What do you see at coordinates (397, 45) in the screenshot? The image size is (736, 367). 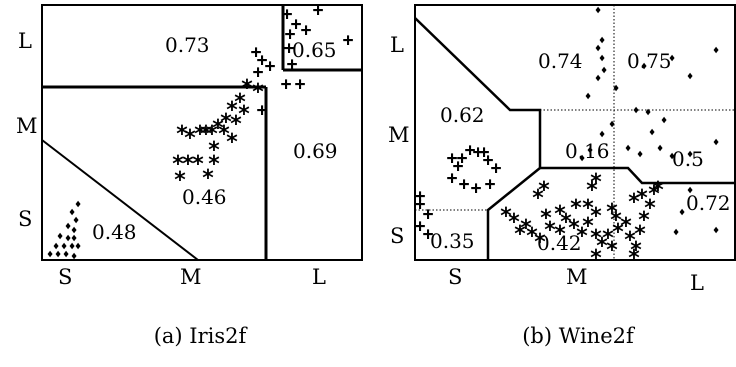 I see `y-tick-label-L: L` at bounding box center [397, 45].